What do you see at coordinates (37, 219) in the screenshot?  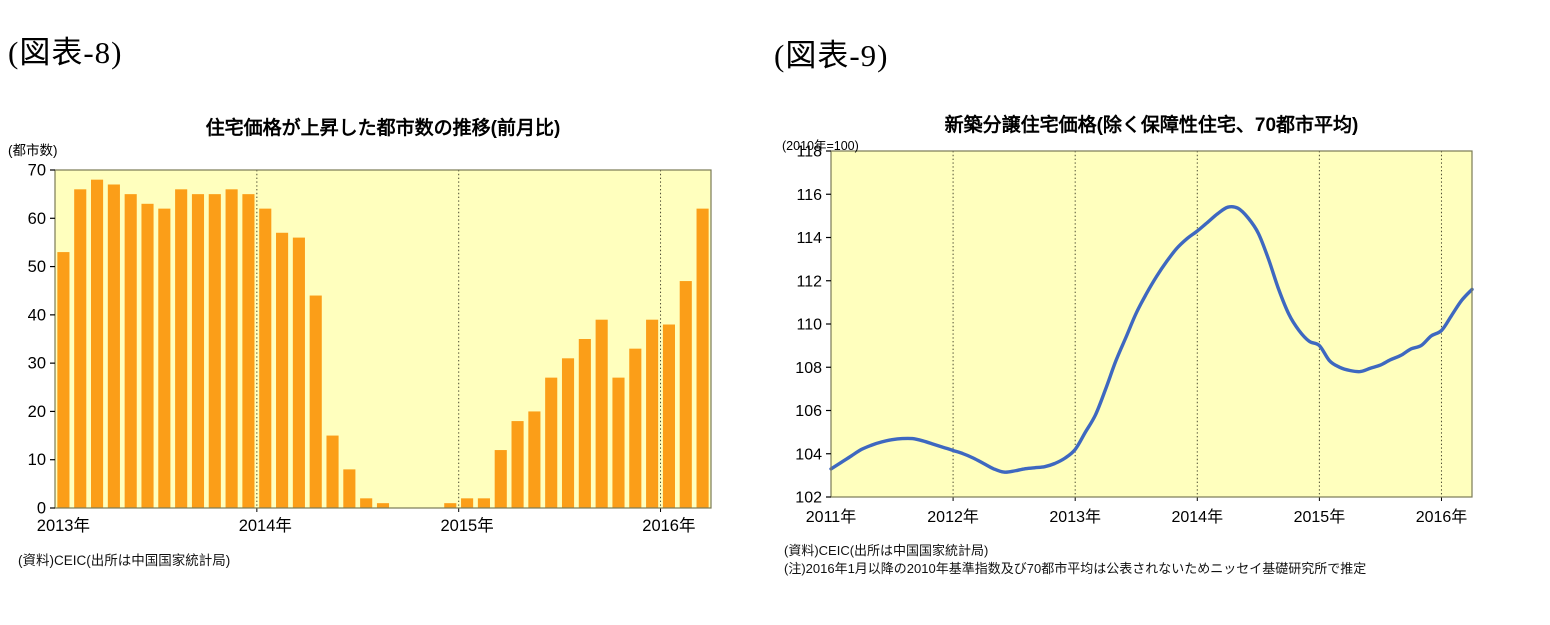 I see `y-tick-label: 60` at bounding box center [37, 219].